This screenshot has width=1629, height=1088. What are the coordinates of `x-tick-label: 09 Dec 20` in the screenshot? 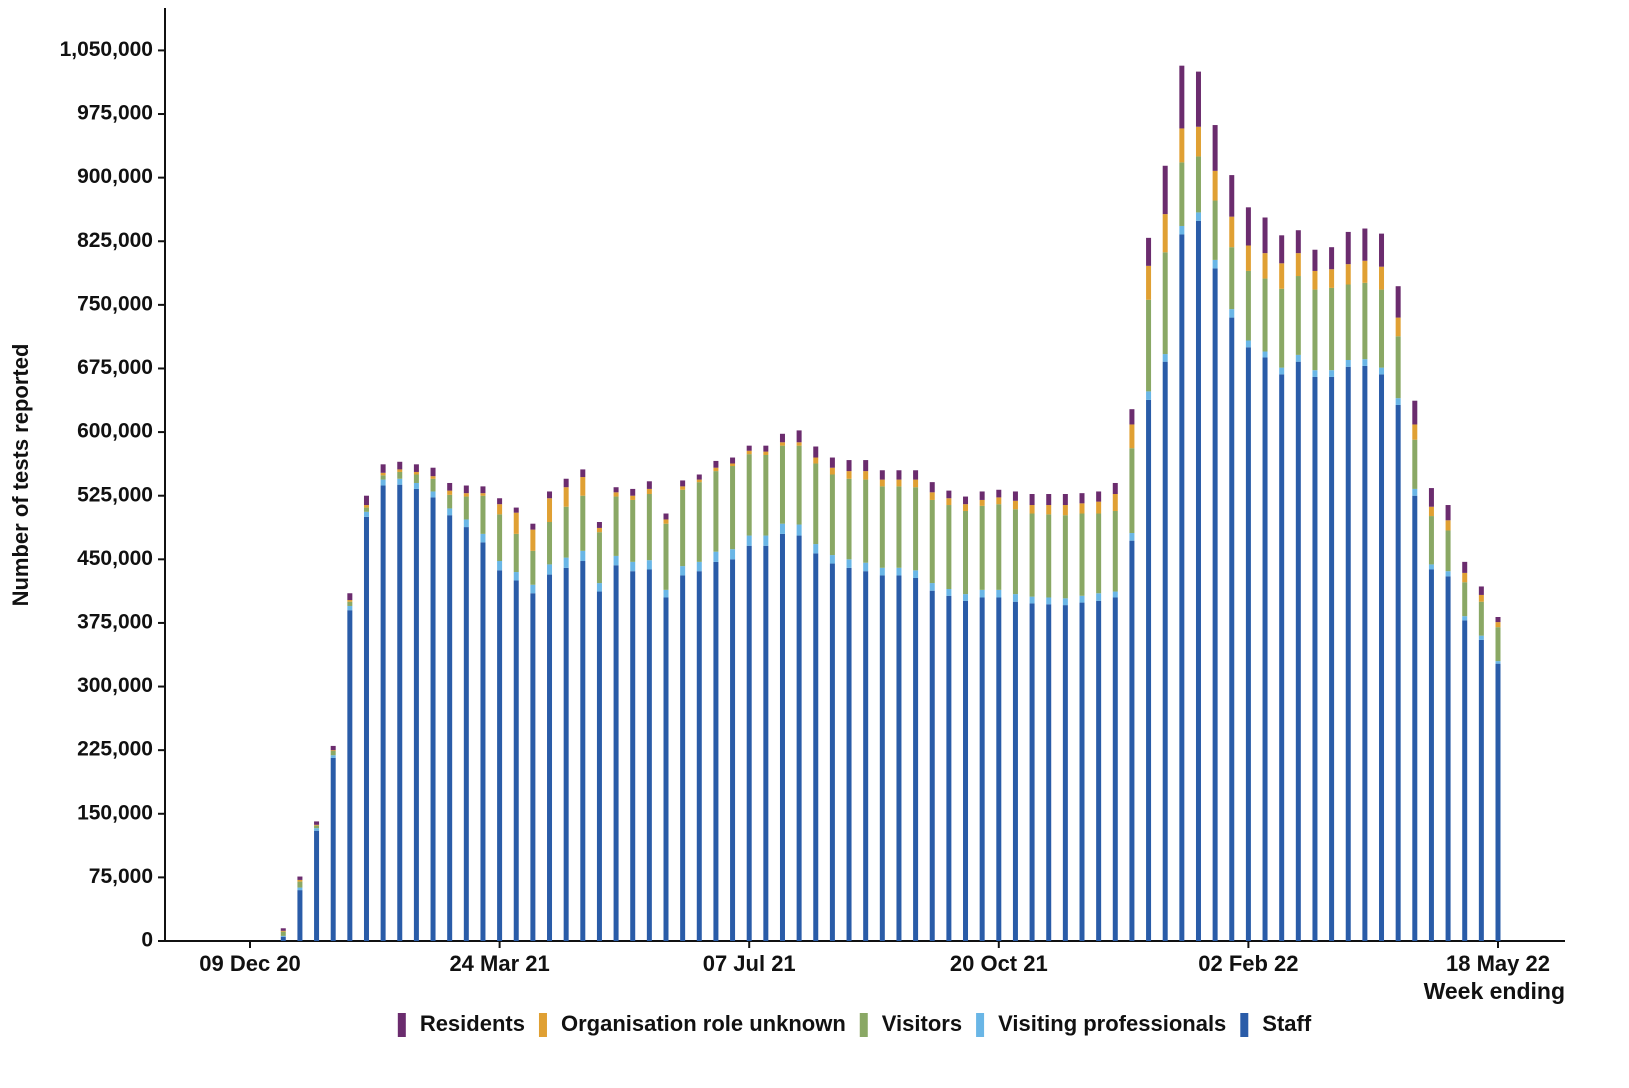 It's located at (250, 963).